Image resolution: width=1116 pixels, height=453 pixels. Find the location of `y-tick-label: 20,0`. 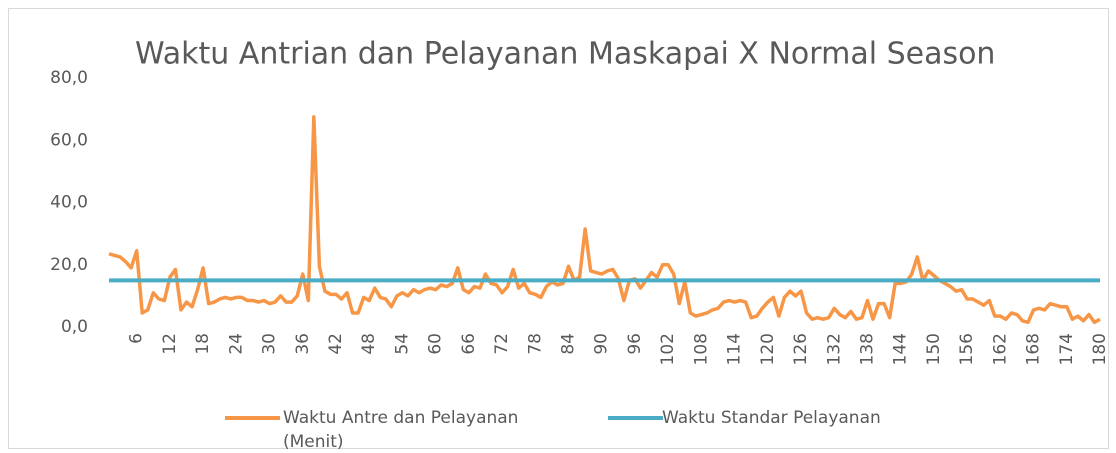

y-tick-label: 20,0 is located at coordinates (69, 265).